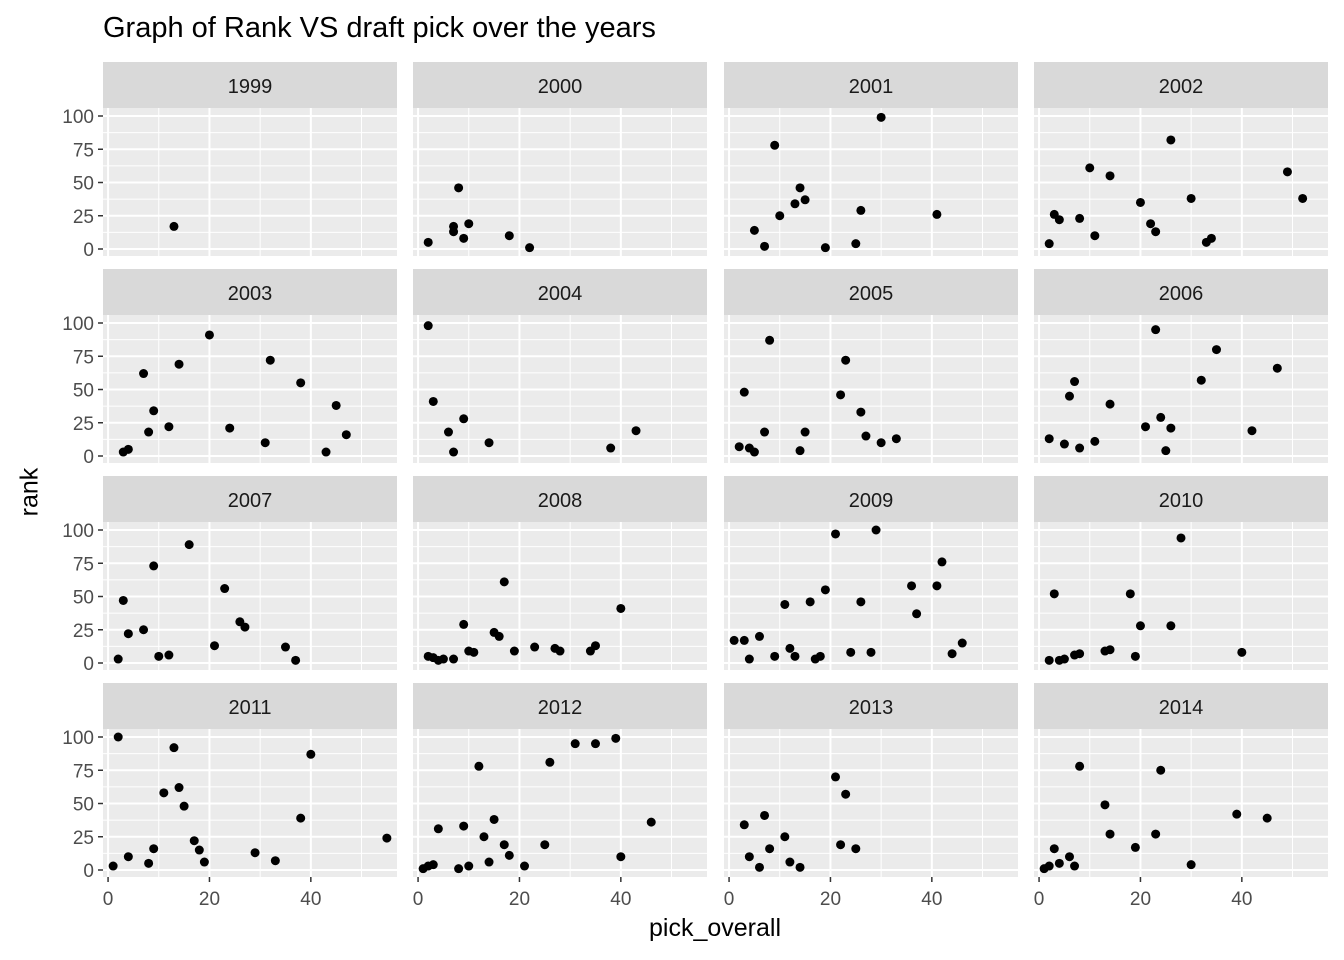  What do you see at coordinates (88, 250) in the screenshot?
I see `y-tick-label: 0` at bounding box center [88, 250].